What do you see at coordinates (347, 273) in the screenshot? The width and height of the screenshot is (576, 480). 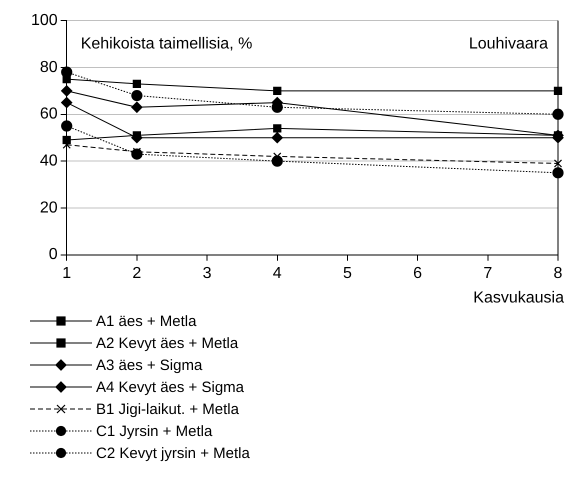 I see `x-tick-label: 5` at bounding box center [347, 273].